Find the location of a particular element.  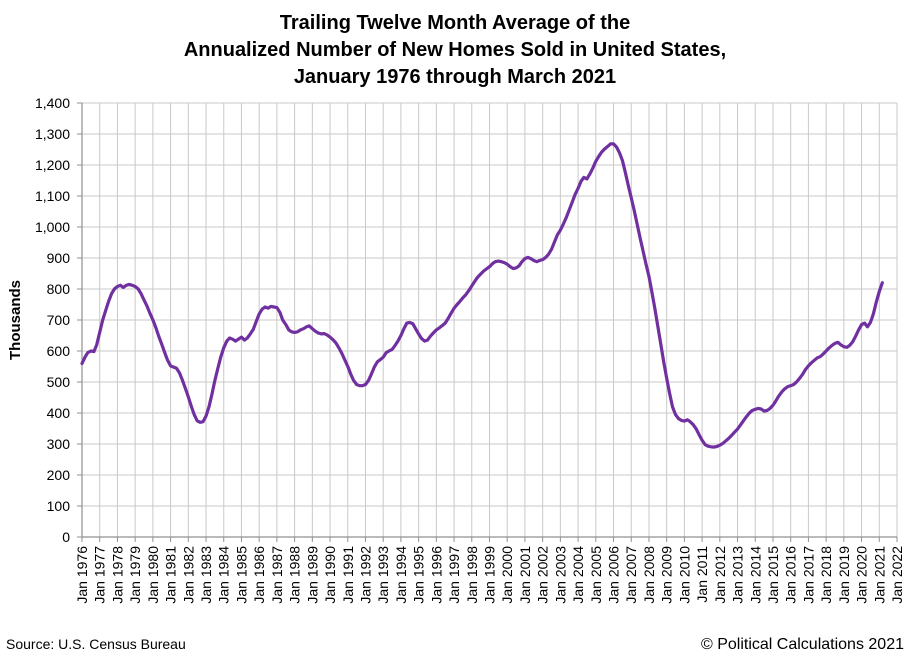

x-tick-label: Jan 1999 is located at coordinates (490, 575).